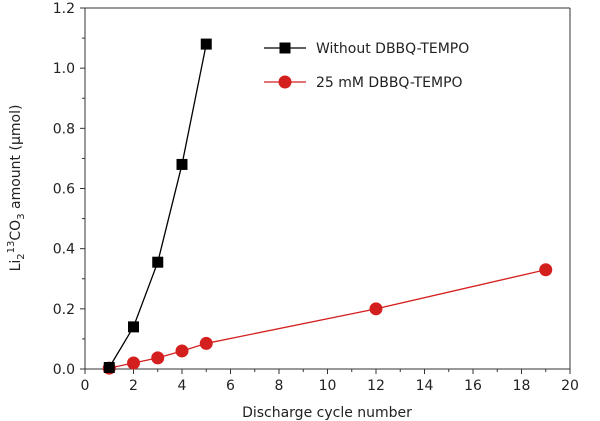 This screenshot has height=421, width=600. I want to click on legend: Without DBBQ-TEMPO 25 mM DBBQ-TEMPO, so click(366, 66).